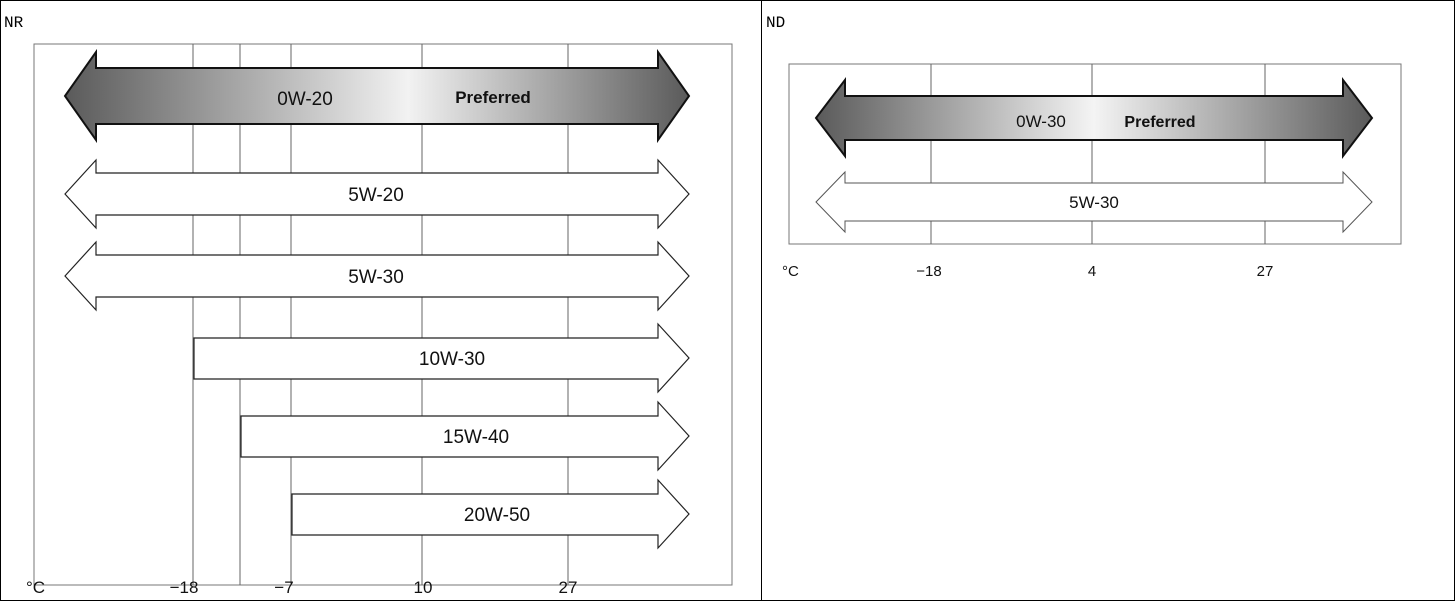 Image resolution: width=1455 pixels, height=601 pixels. Describe the element at coordinates (423, 587) in the screenshot. I see `nr-tick-label: 10` at that location.